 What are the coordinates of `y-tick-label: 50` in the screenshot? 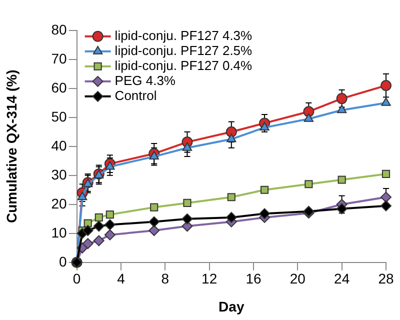 It's located at (59, 116).